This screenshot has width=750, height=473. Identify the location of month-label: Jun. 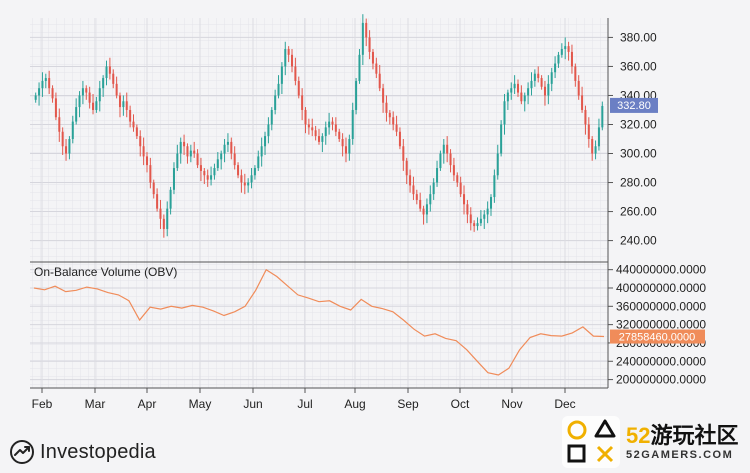
(252, 404).